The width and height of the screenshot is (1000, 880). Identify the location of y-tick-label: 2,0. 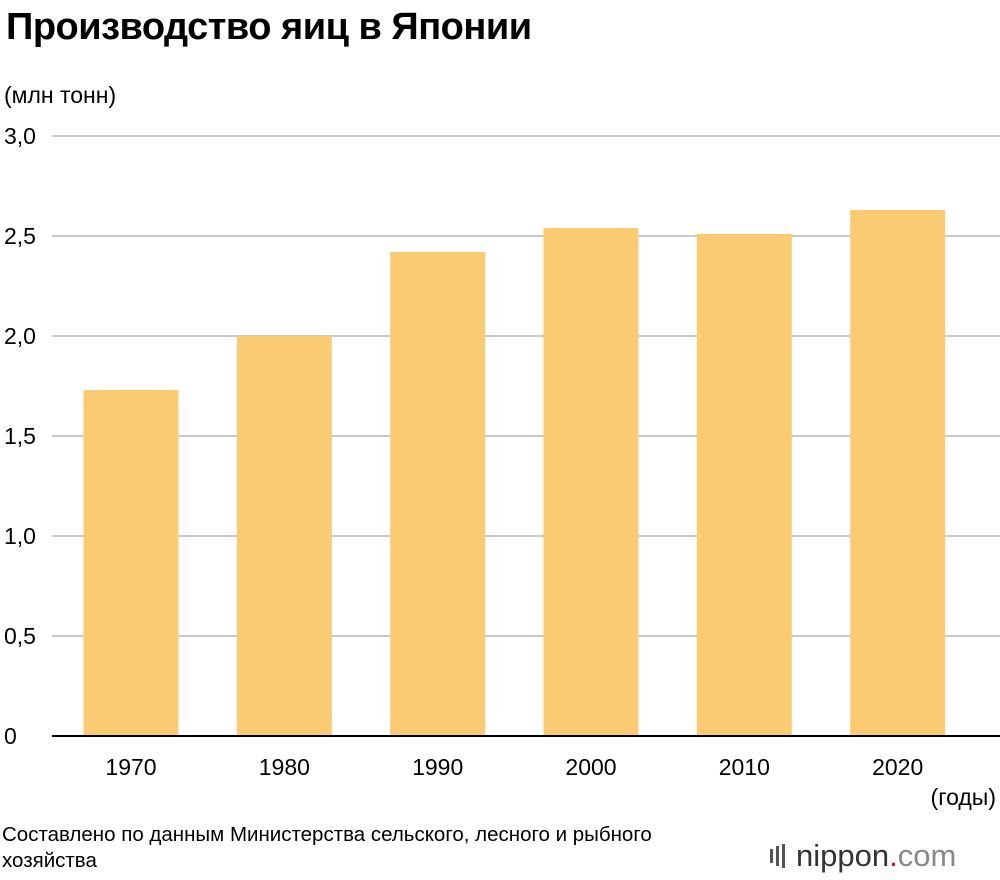
(20, 336).